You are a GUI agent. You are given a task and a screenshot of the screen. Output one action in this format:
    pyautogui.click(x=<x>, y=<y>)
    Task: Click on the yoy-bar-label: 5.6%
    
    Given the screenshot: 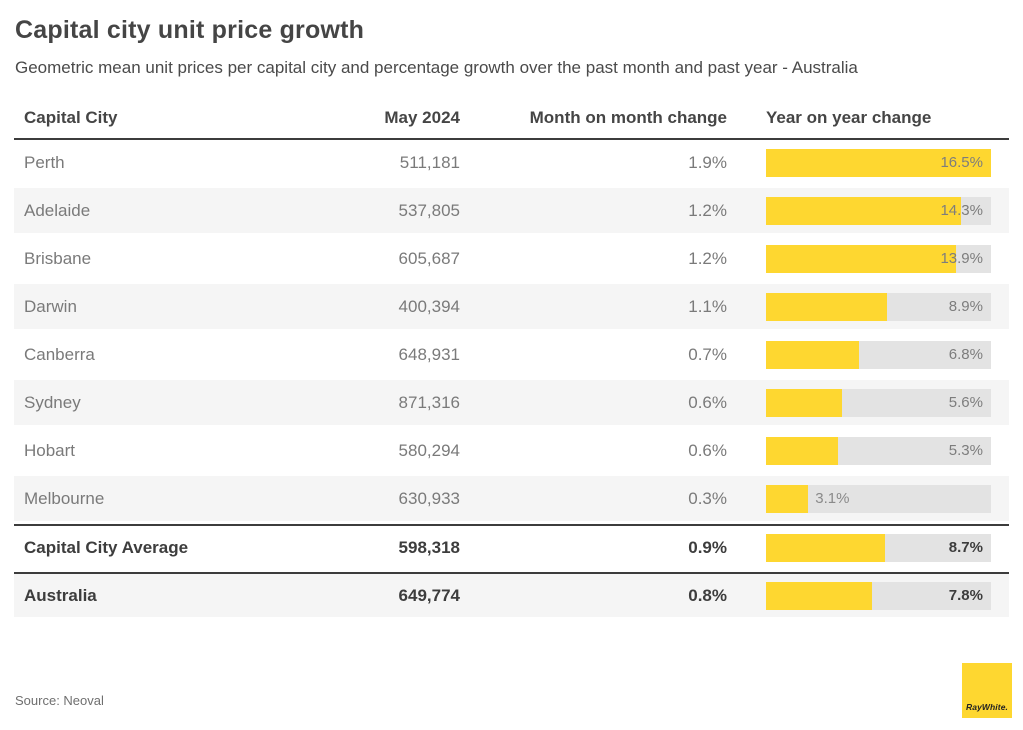 What is the action you would take?
    pyautogui.click(x=965, y=402)
    